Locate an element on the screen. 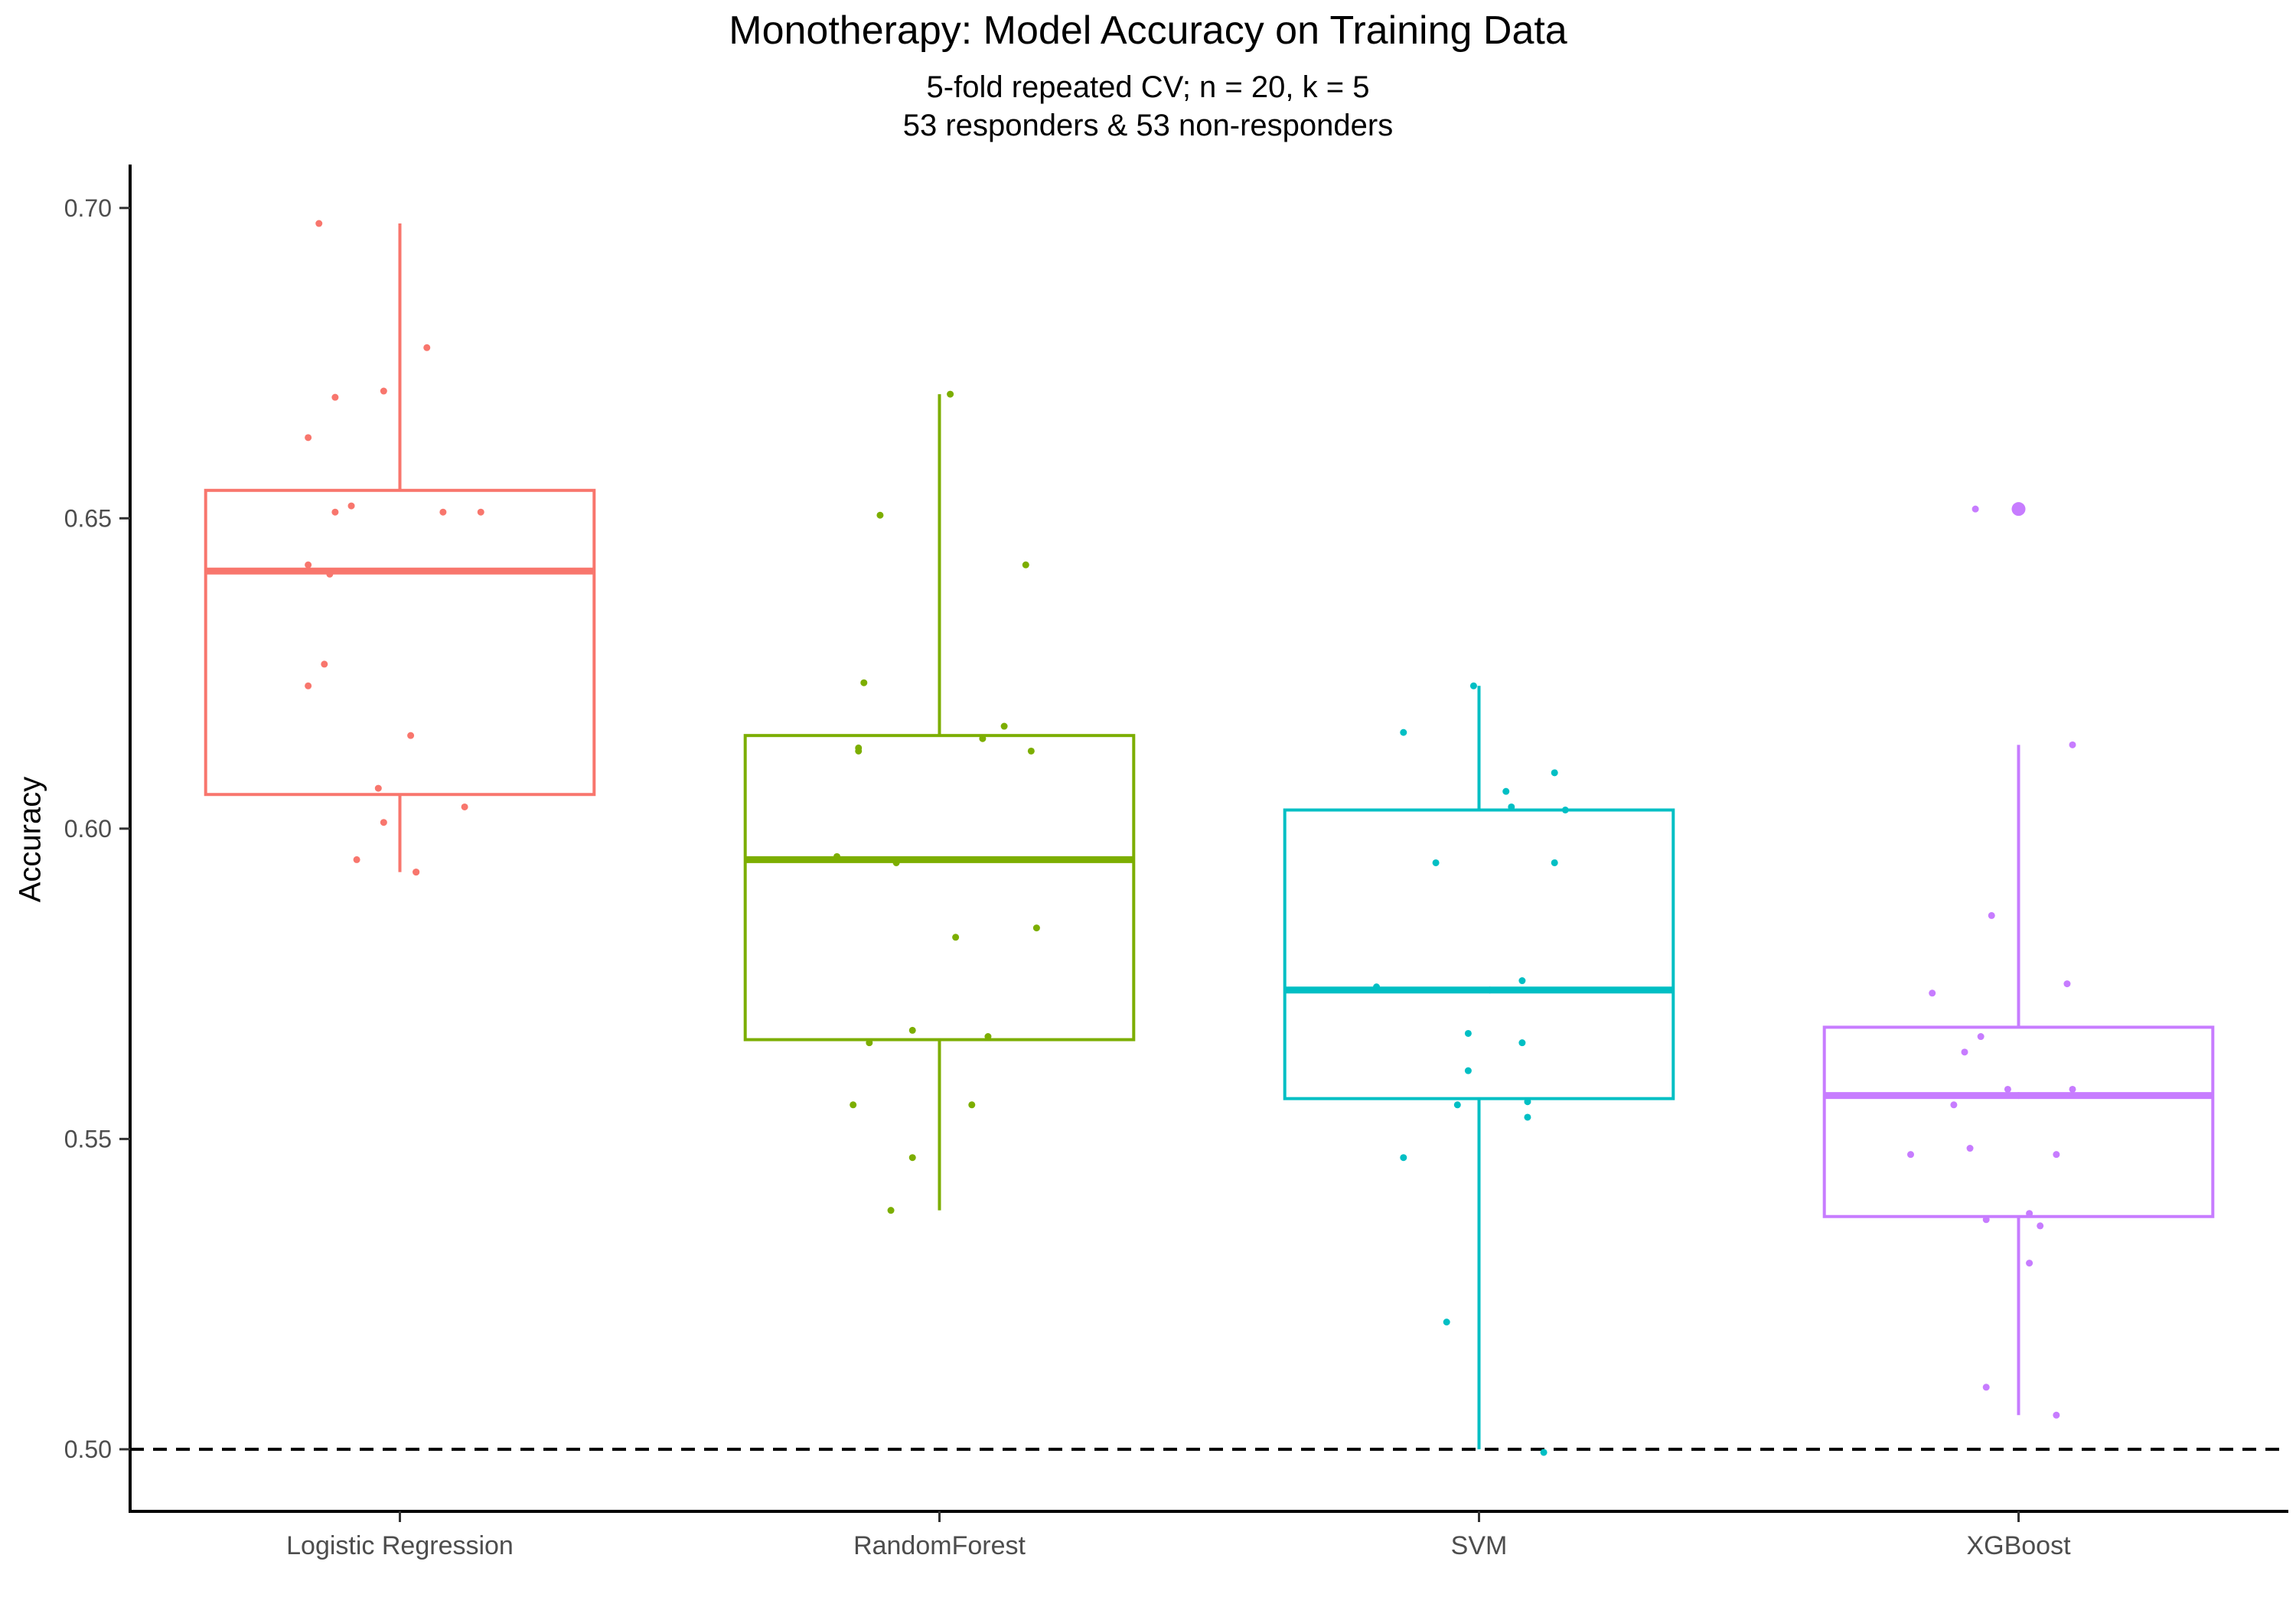 The image size is (2296, 1607). x-tick-label-3: XGBoost is located at coordinates (2018, 1545).